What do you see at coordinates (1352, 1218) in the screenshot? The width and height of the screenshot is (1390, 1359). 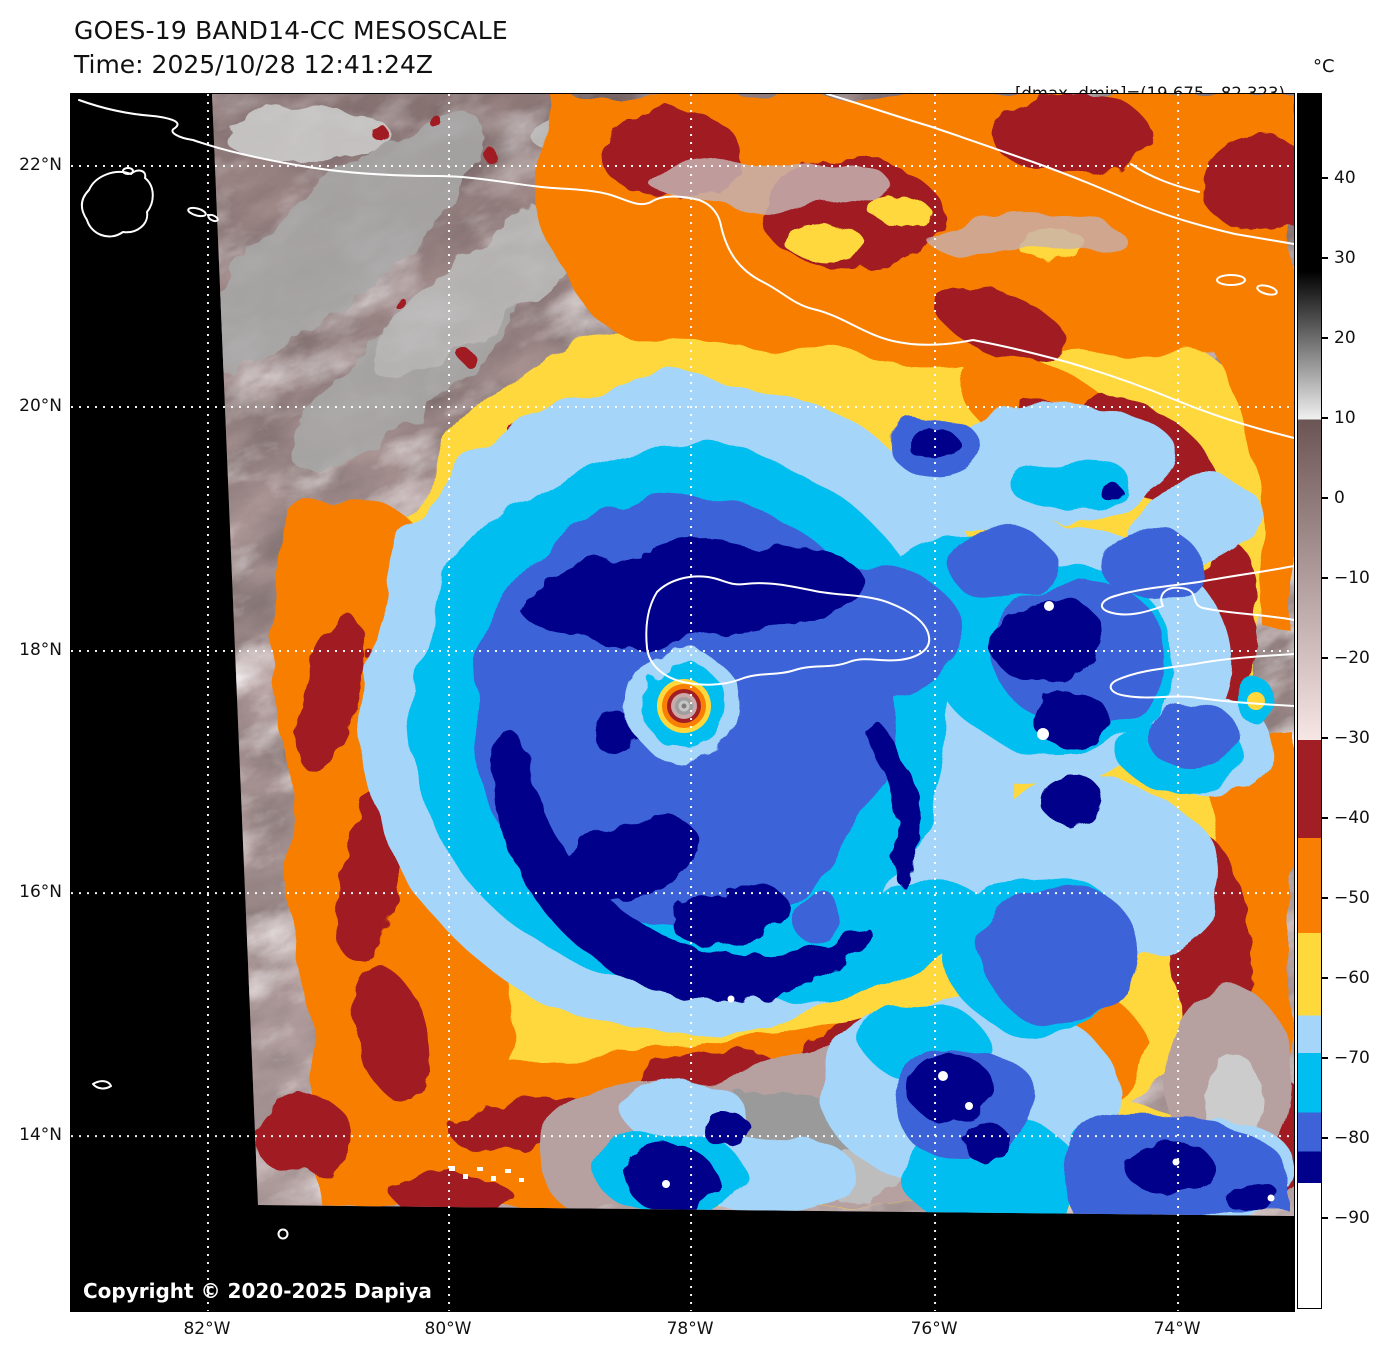 I see `colorbar-tick-label: −90` at bounding box center [1352, 1218].